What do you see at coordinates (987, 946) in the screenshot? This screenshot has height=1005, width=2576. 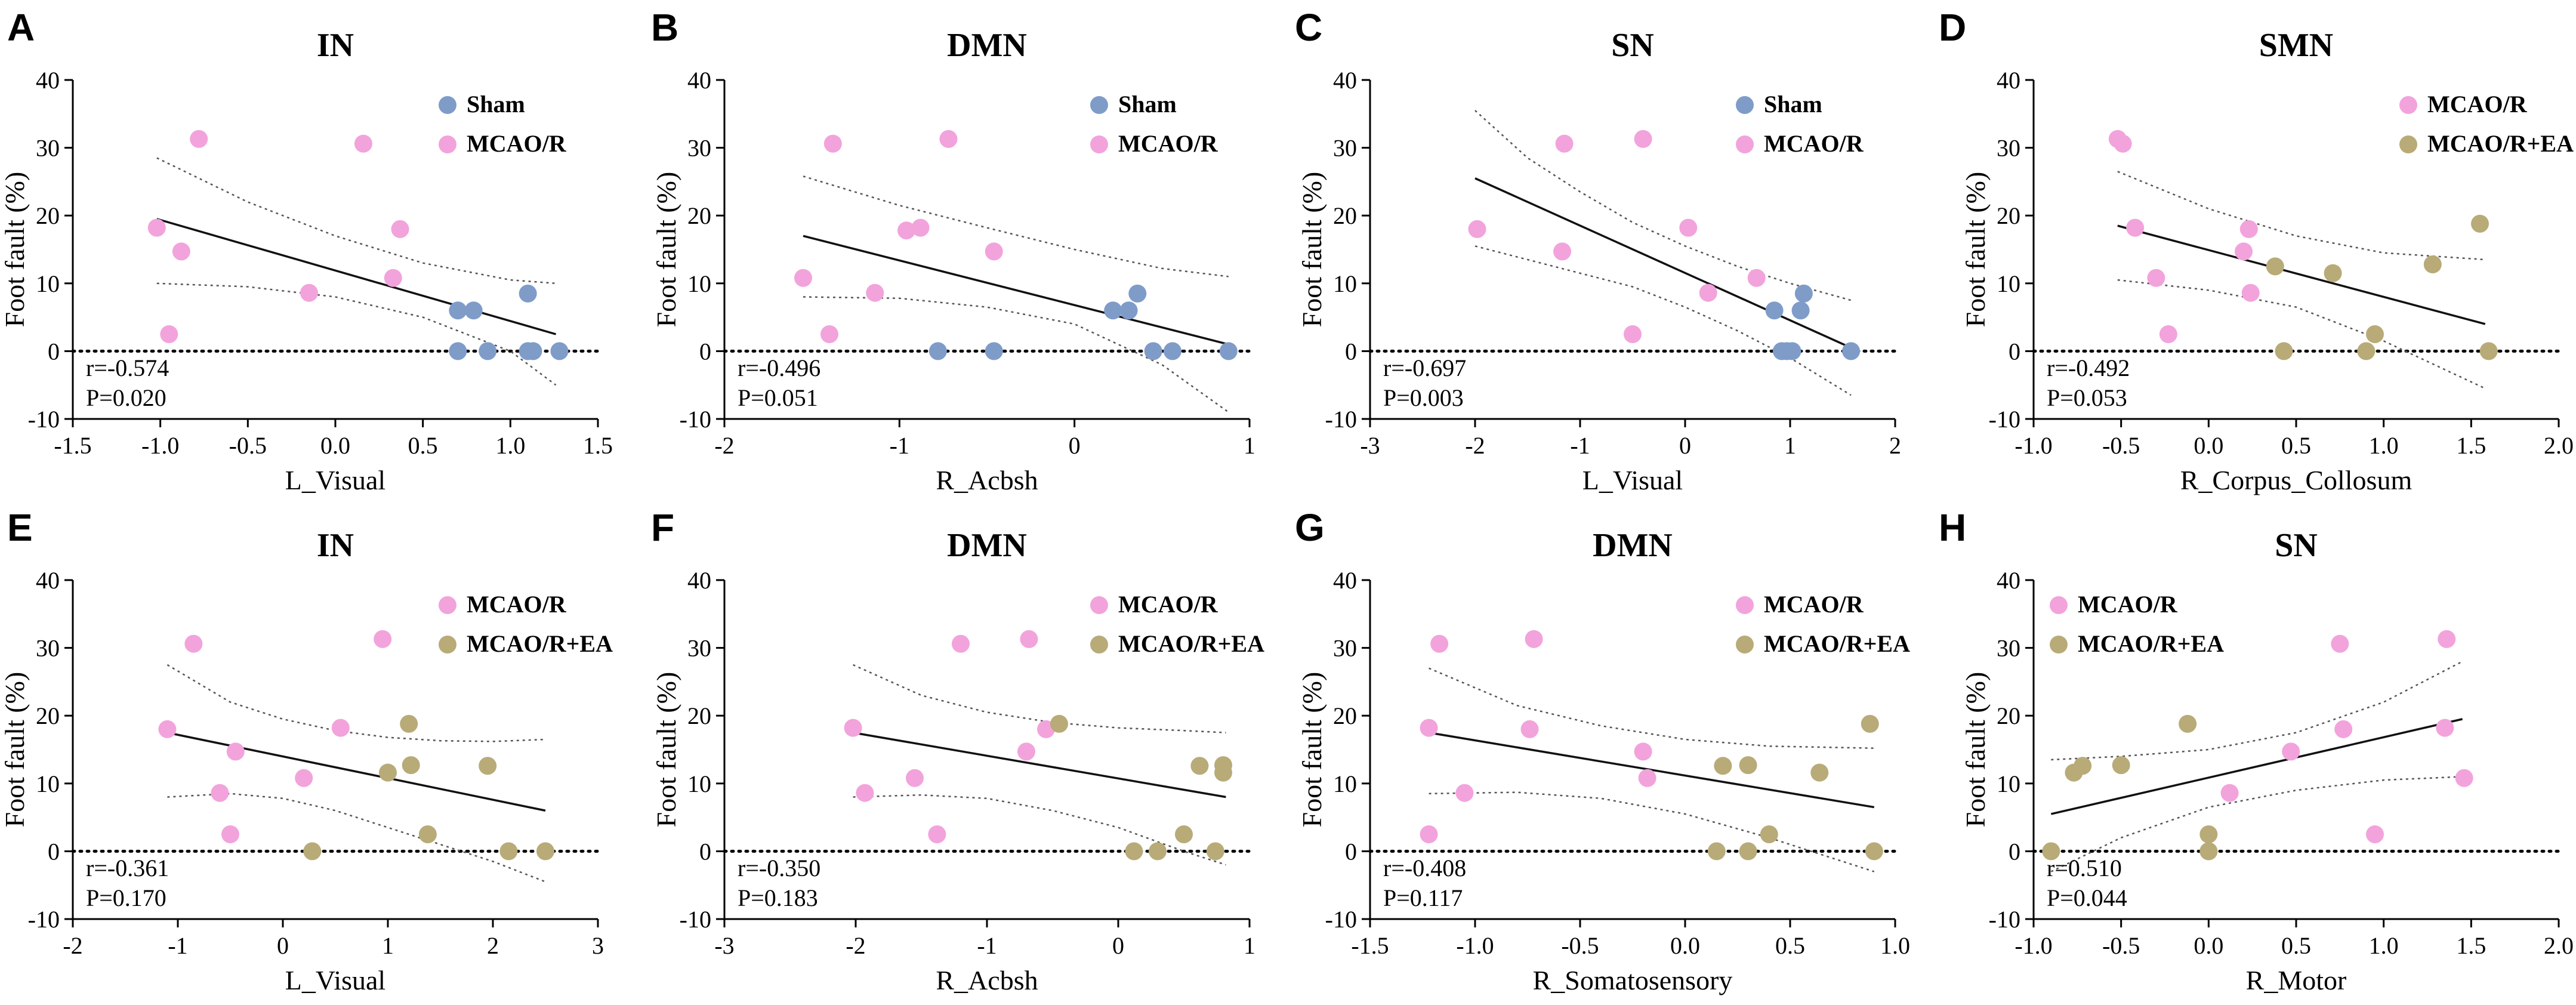 I see `x-tick-label: -1` at bounding box center [987, 946].